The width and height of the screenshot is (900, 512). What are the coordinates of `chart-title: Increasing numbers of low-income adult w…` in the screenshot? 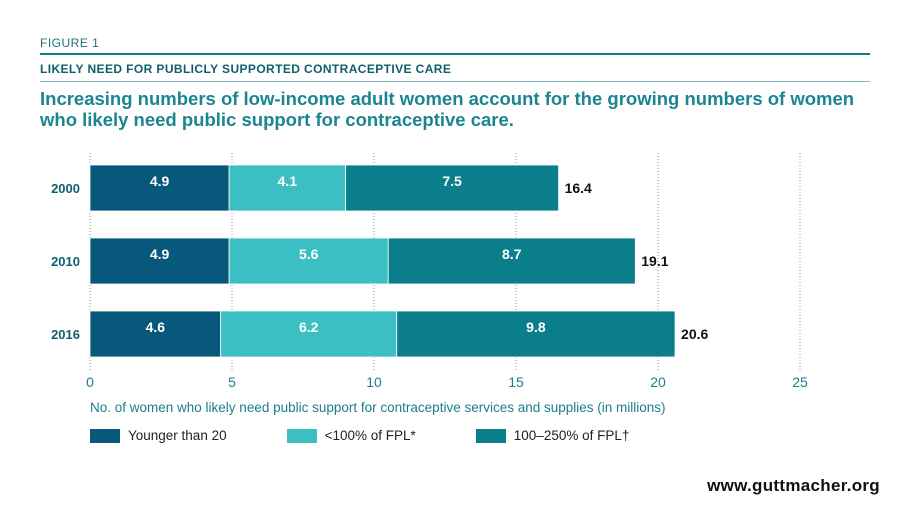 It's located at (447, 109).